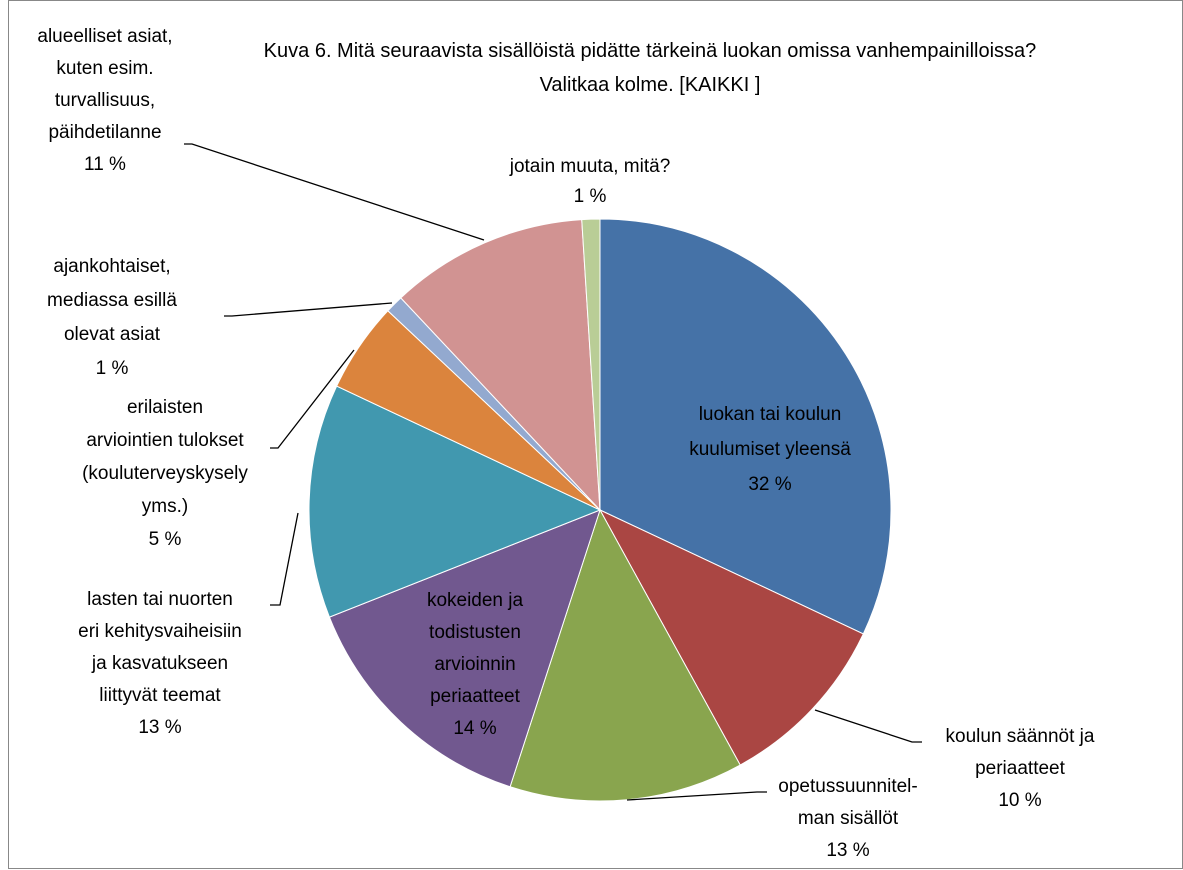 The image size is (1183, 870). What do you see at coordinates (165, 473) in the screenshot?
I see `label-line: (kouluterveyskysely` at bounding box center [165, 473].